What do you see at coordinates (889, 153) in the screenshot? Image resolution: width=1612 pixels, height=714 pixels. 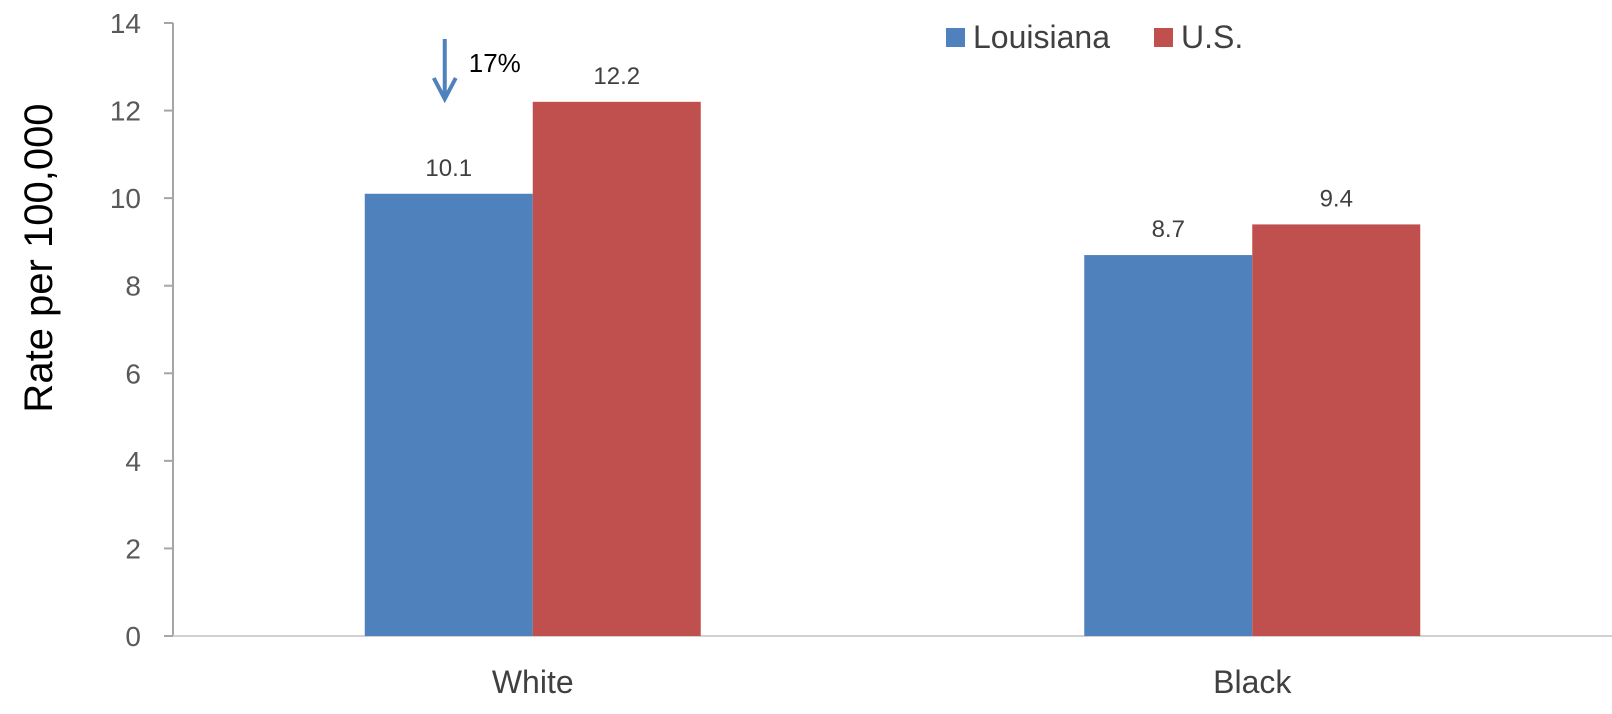 I see `data-labels: 10.1 12.2 8.7 9.4` at bounding box center [889, 153].